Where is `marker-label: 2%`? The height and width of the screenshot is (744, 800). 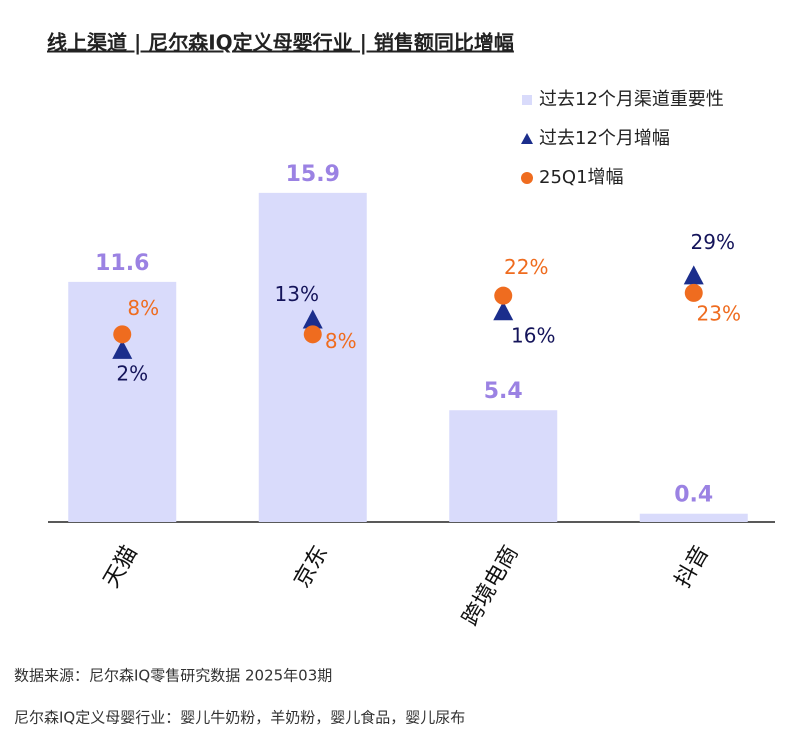 marker-label: 2% is located at coordinates (132, 373).